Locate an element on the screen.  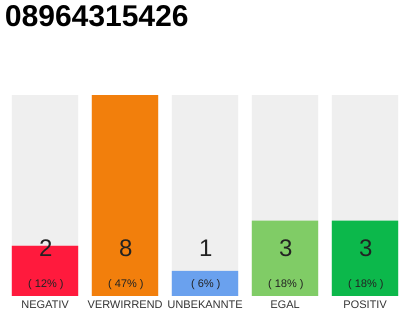
chart-title: 08964315426 is located at coordinates (96, 16).